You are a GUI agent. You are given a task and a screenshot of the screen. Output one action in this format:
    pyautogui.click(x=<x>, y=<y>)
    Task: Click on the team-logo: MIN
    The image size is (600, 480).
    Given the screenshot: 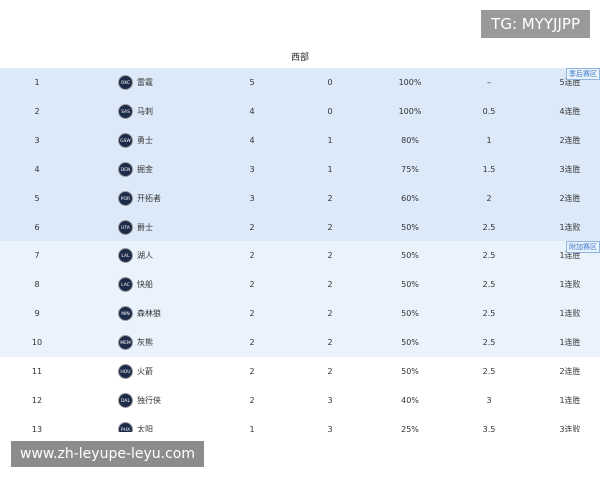 What is the action you would take?
    pyautogui.click(x=125, y=314)
    